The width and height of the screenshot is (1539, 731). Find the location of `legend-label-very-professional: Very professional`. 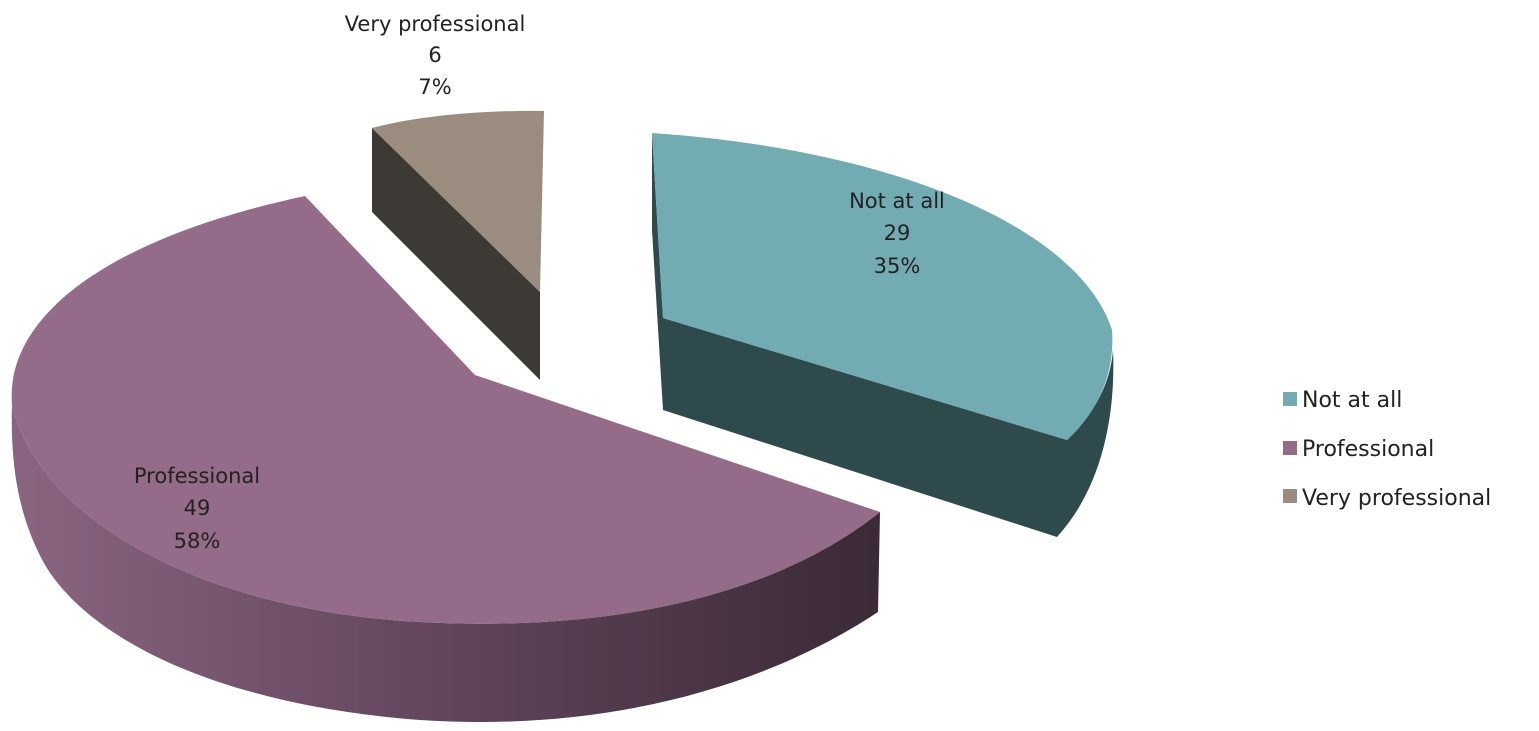

legend-label-very-professional: Very professional is located at coordinates (1396, 498).